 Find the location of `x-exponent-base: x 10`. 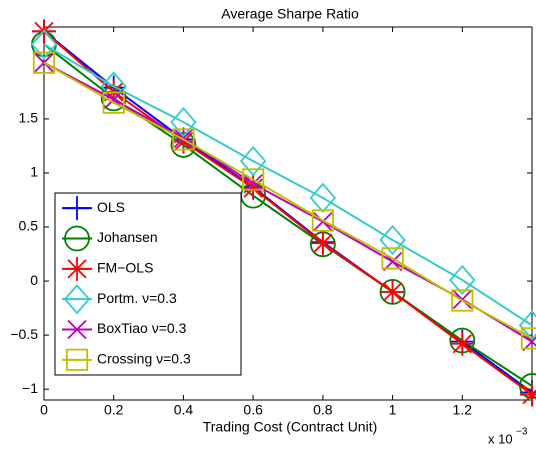

x-exponent-base: x 10 is located at coordinates (500, 438).